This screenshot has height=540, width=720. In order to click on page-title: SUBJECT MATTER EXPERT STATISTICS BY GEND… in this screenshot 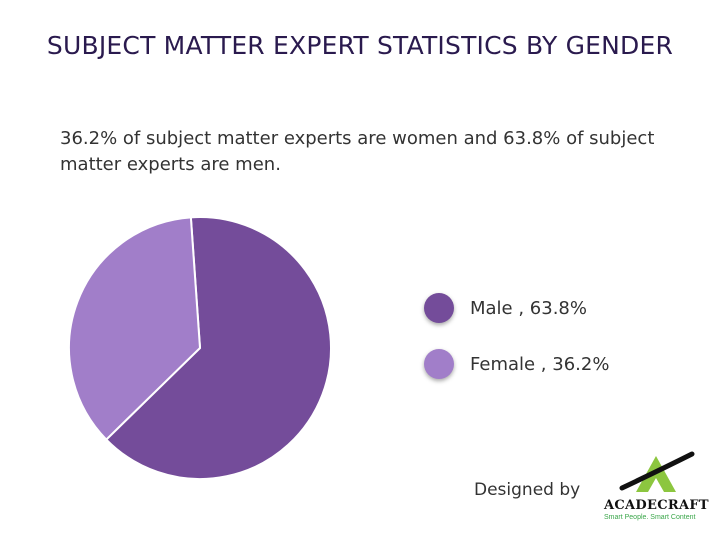, I will do `click(360, 45)`.